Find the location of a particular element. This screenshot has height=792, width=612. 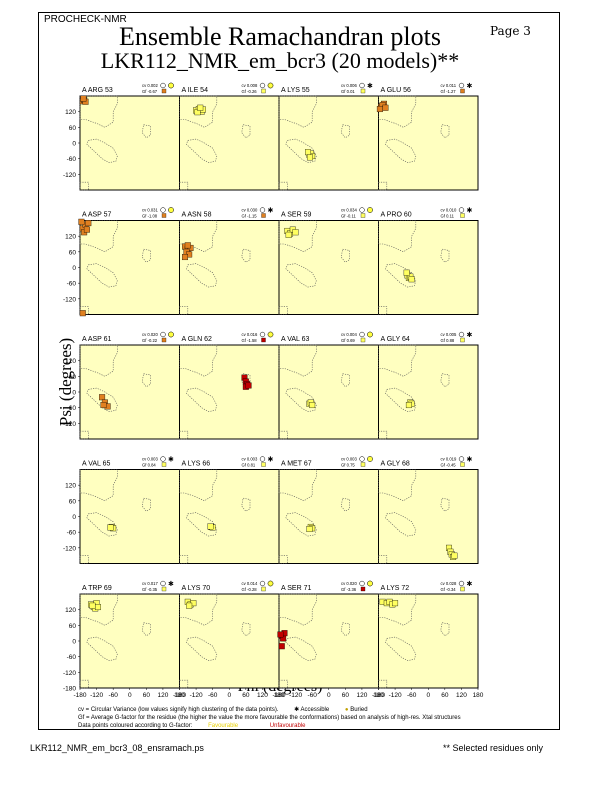

gf-value: Gf 0.01 is located at coordinates (348, 91).